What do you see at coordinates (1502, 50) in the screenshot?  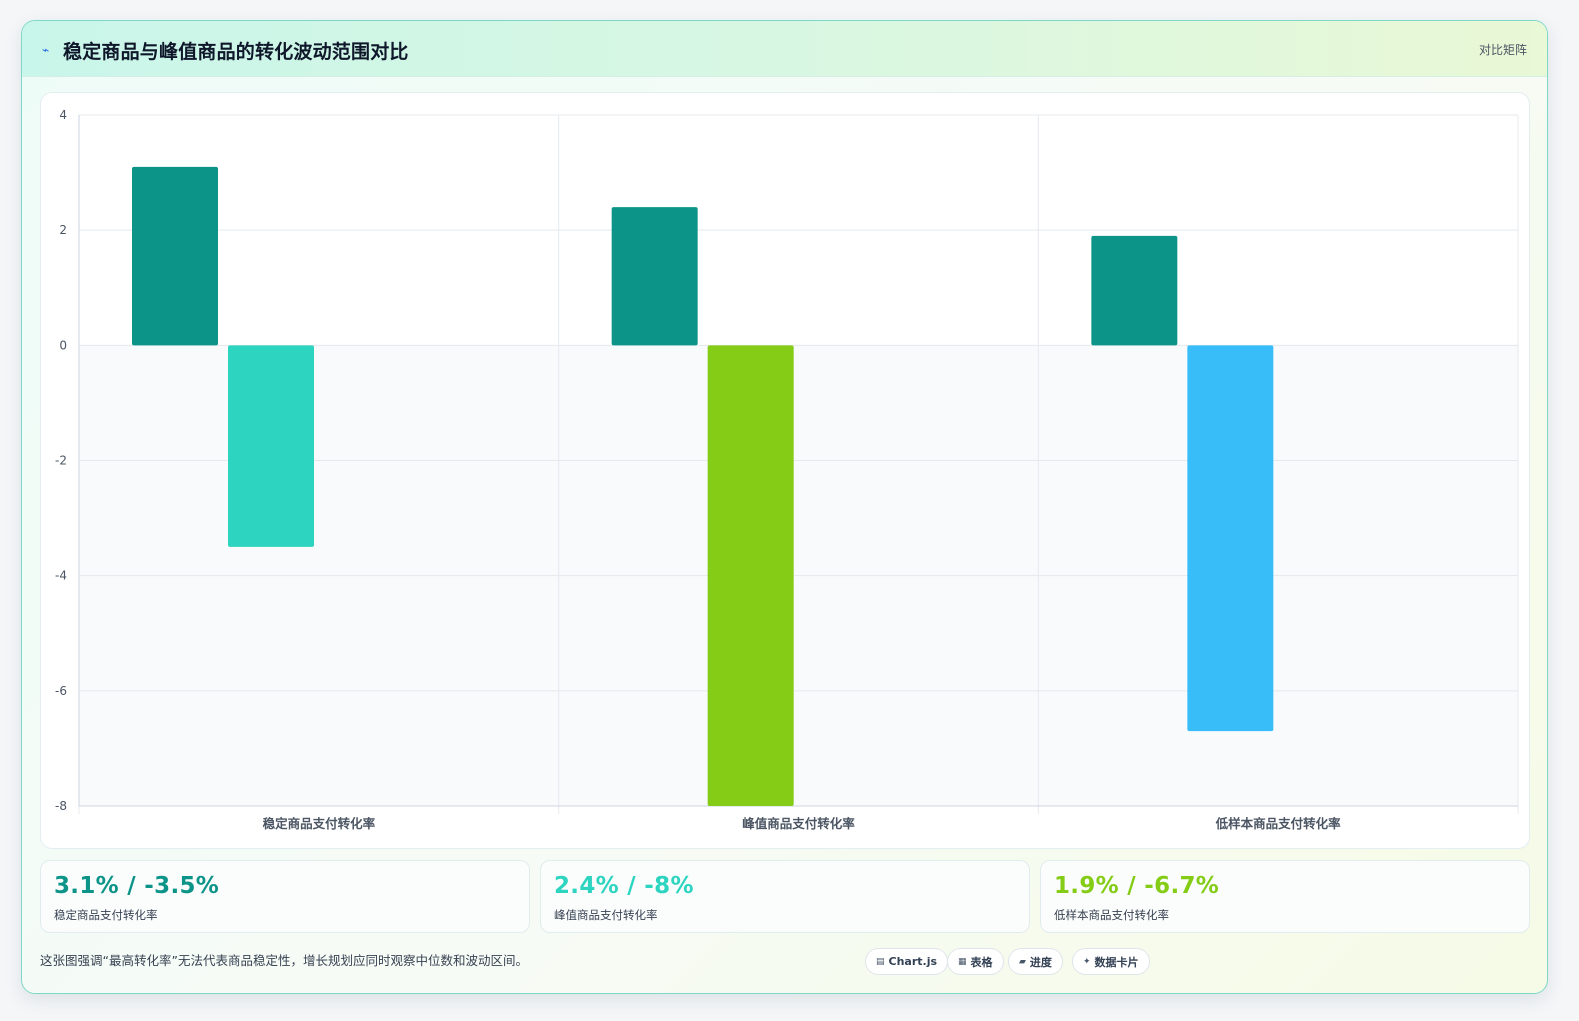 I see `header-tag: 对比矩阵` at bounding box center [1502, 50].